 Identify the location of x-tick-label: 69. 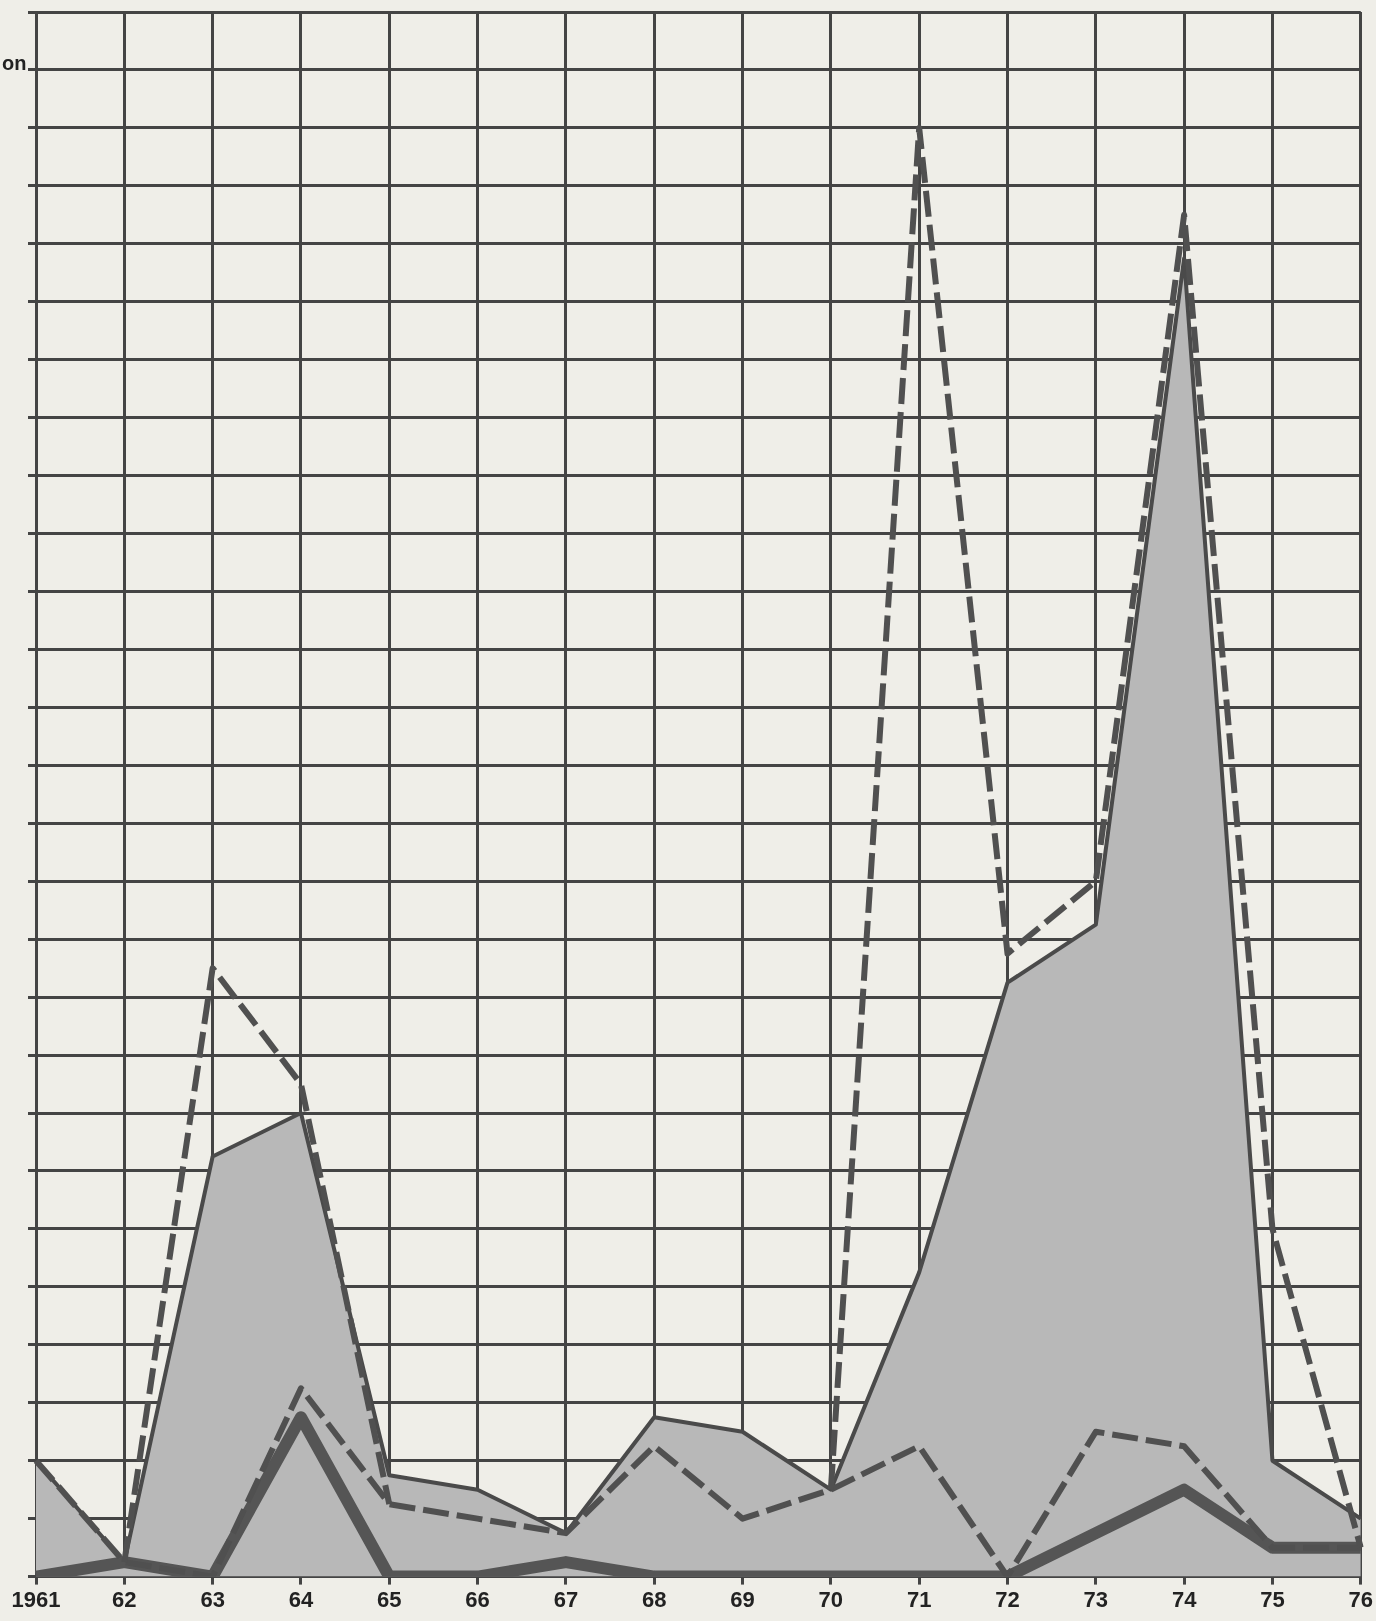
(742, 1599).